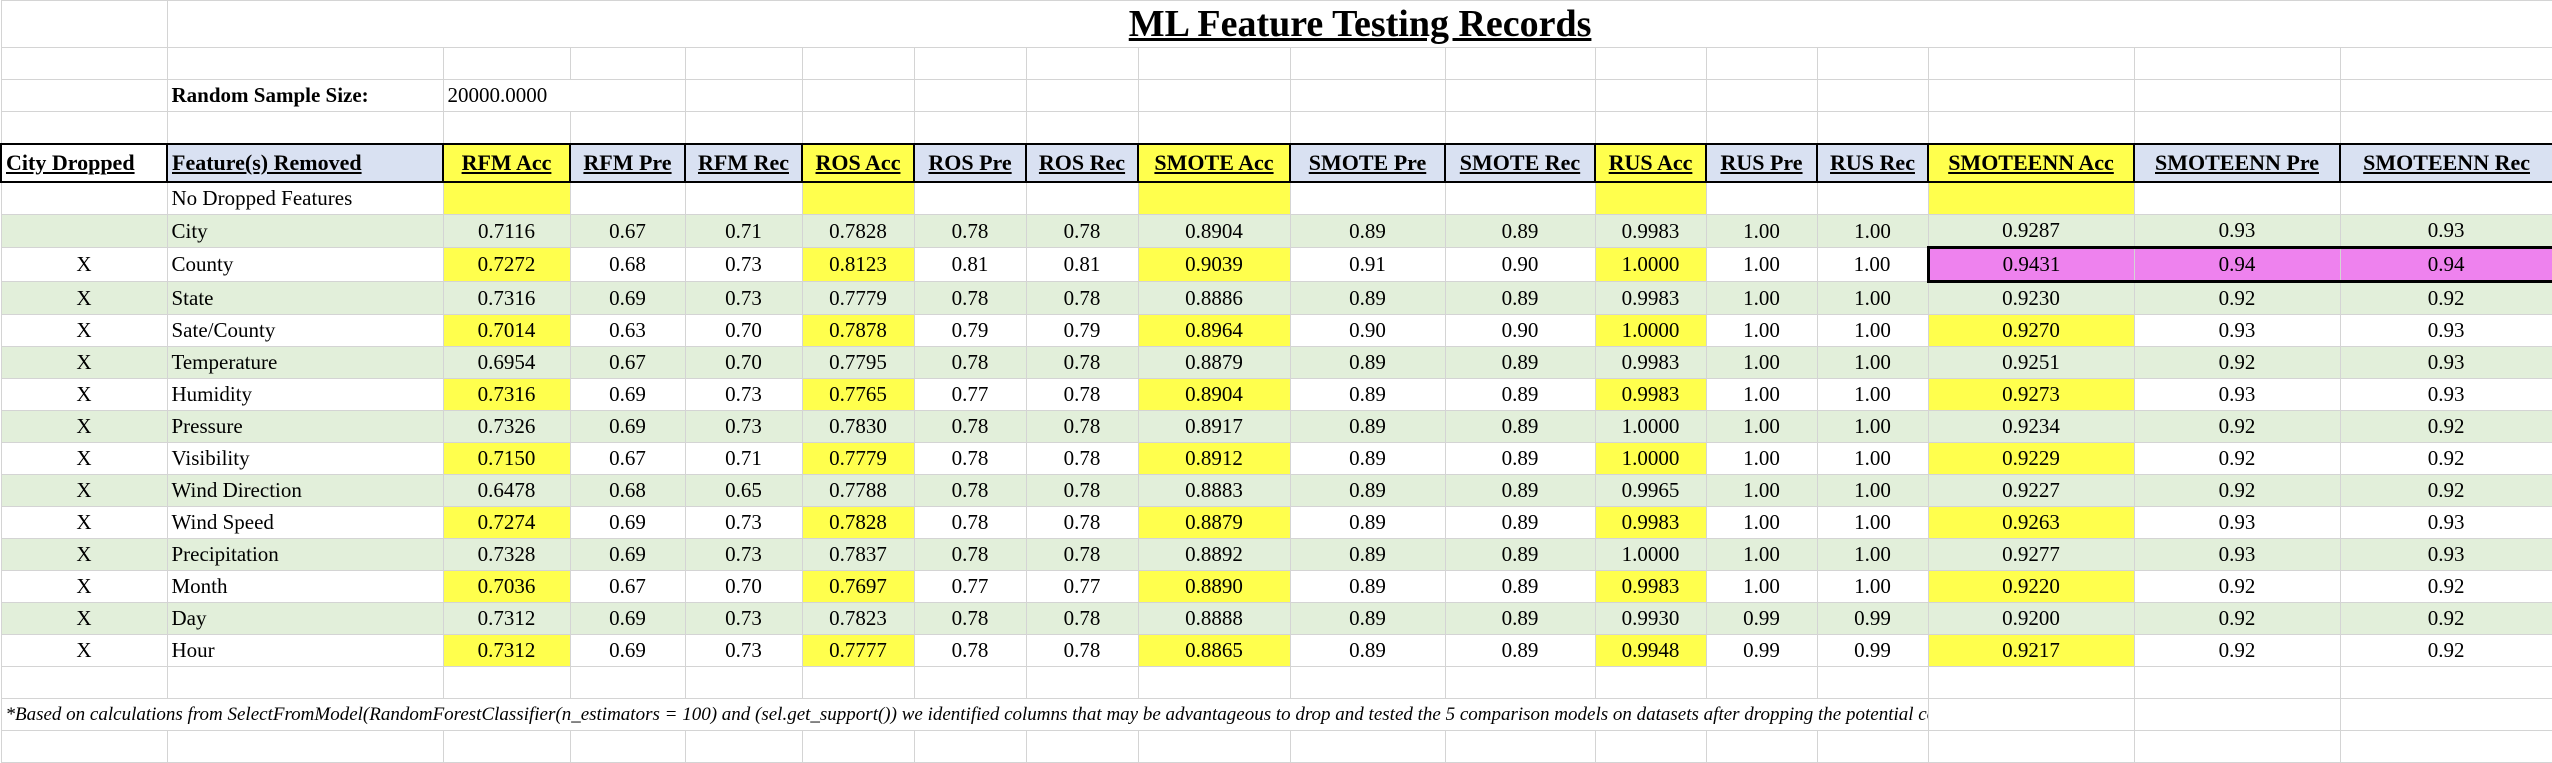 The width and height of the screenshot is (2552, 763). Describe the element at coordinates (305, 231) in the screenshot. I see `feature-cell: City` at that location.